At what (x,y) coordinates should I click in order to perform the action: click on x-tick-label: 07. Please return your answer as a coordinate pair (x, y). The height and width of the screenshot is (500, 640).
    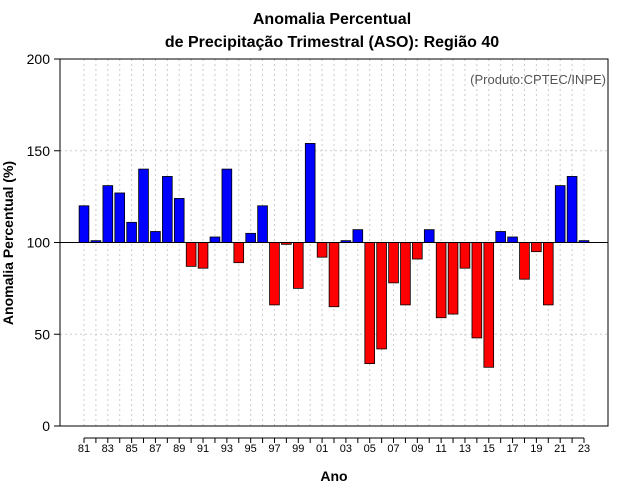
    Looking at the image, I should click on (393, 449).